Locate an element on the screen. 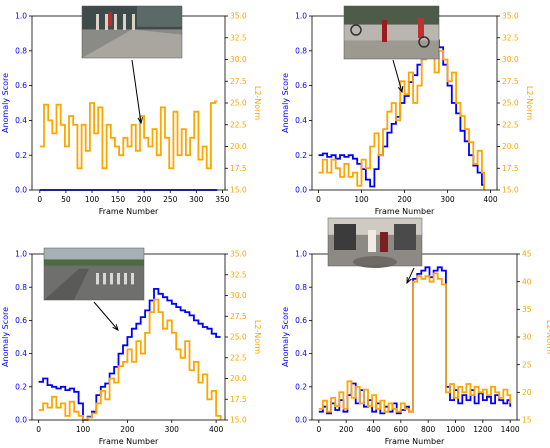 This screenshot has height=448, width=550. y2-tick-label: 15 is located at coordinates (527, 420).